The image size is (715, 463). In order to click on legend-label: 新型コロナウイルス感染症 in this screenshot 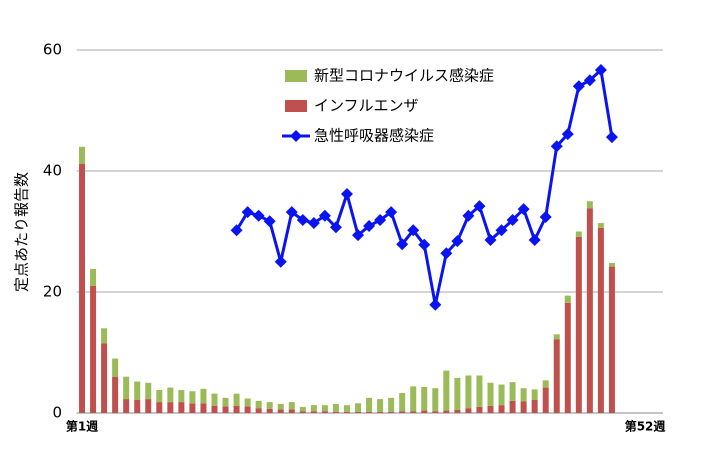, I will do `click(404, 76)`.